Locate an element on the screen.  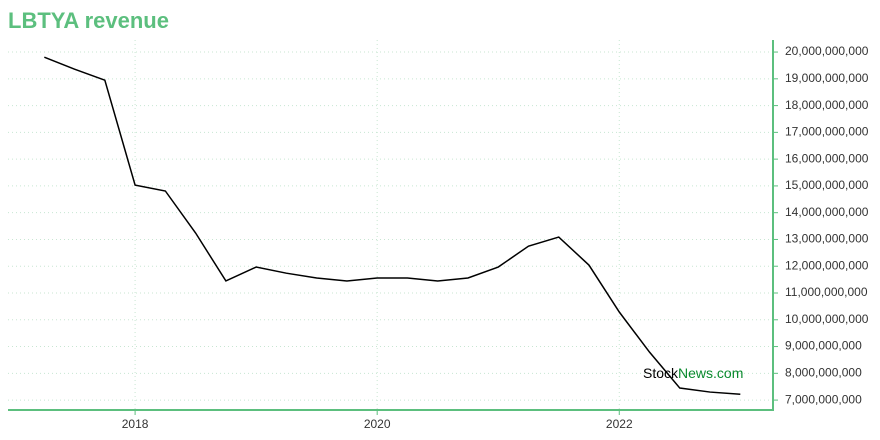
x-tick-label: 2020 is located at coordinates (377, 424).